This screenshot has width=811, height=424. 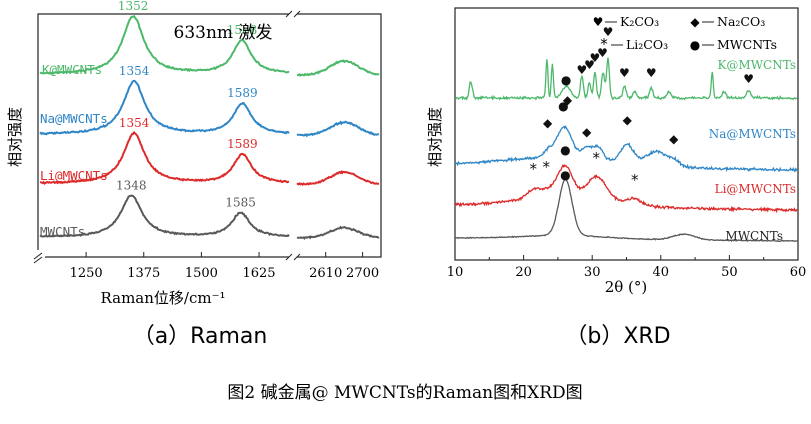 What do you see at coordinates (338, 68) in the screenshot?
I see `raman-line-2d-k-mwcnts` at bounding box center [338, 68].